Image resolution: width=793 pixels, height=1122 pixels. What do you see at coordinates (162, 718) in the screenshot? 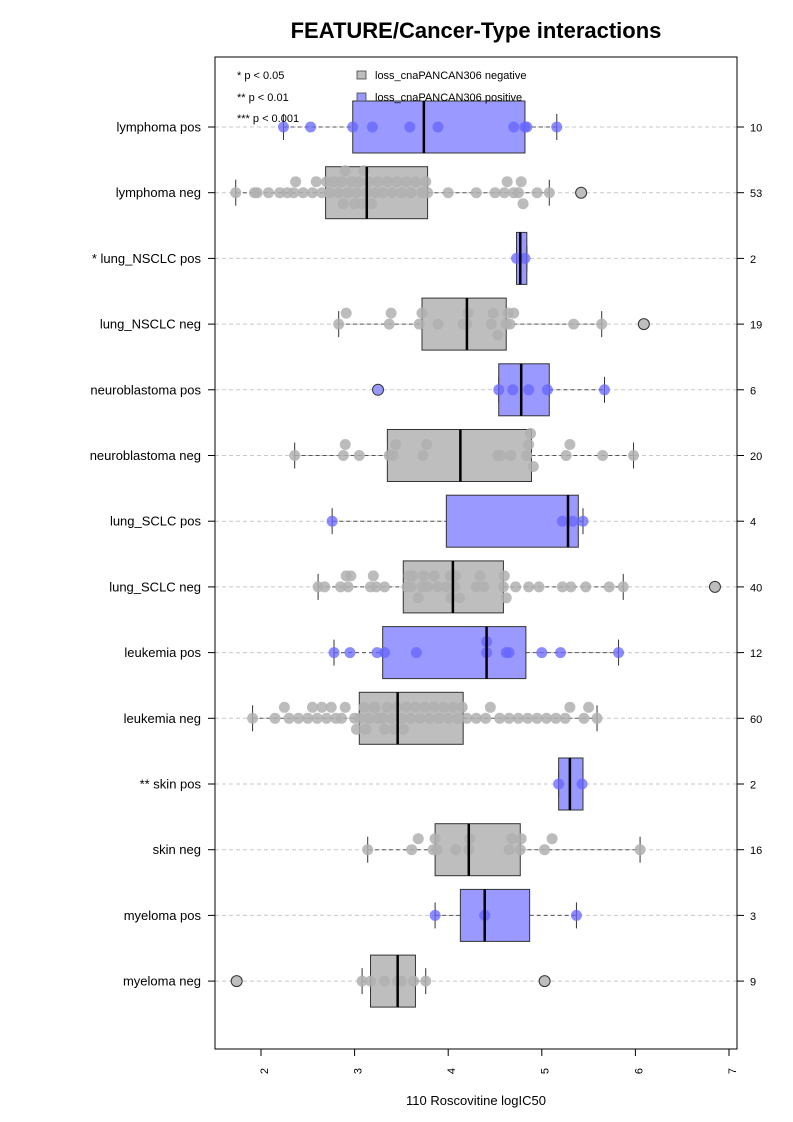
I see `group-label: leukemia neg` at bounding box center [162, 718].